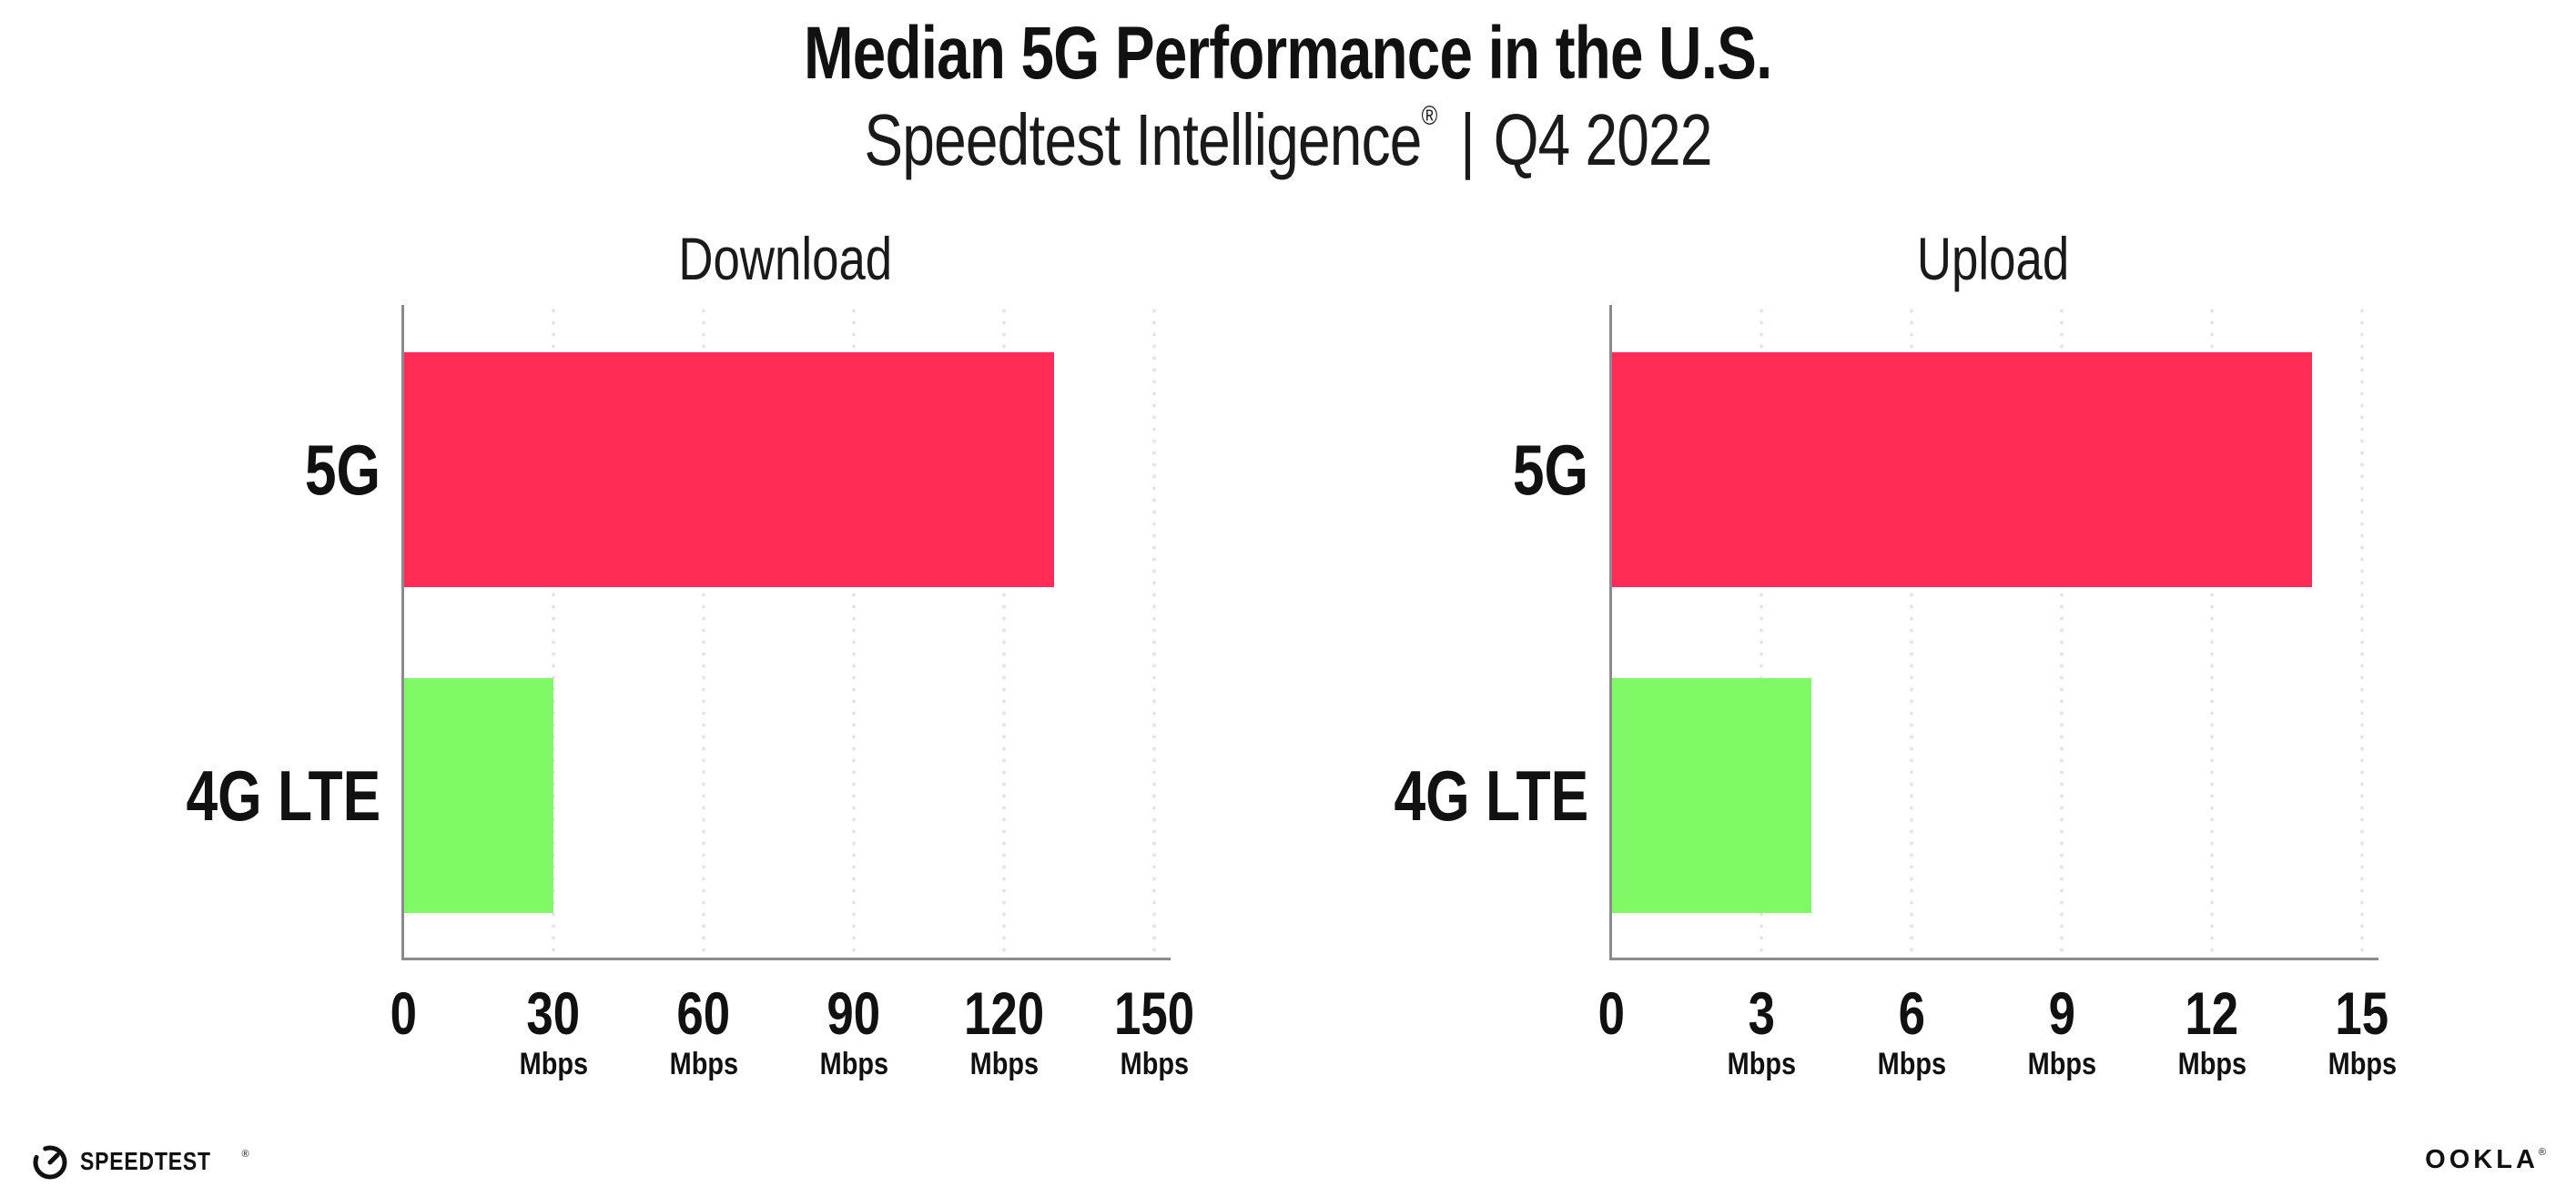  I want to click on speedtest-gauge-icon, so click(50, 1163).